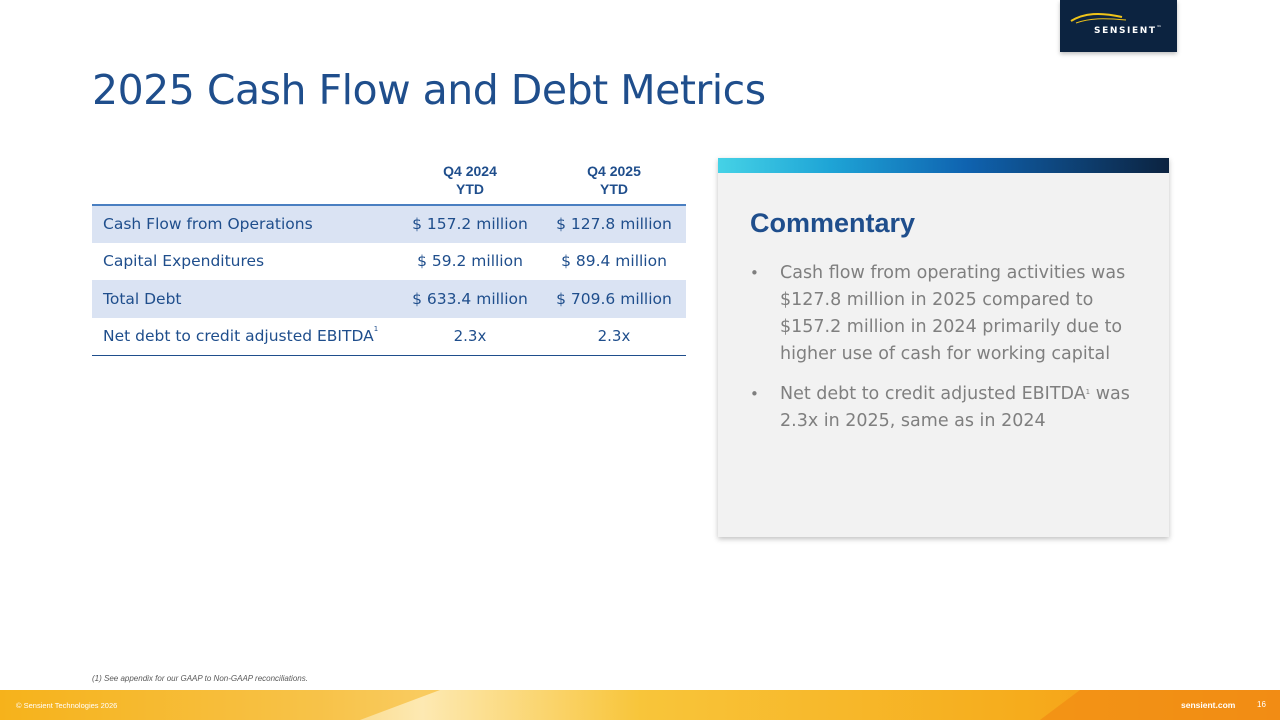 Image resolution: width=1280 pixels, height=720 pixels. Describe the element at coordinates (614, 224) in the screenshot. I see `value-2025: $ 127.8 million` at that location.